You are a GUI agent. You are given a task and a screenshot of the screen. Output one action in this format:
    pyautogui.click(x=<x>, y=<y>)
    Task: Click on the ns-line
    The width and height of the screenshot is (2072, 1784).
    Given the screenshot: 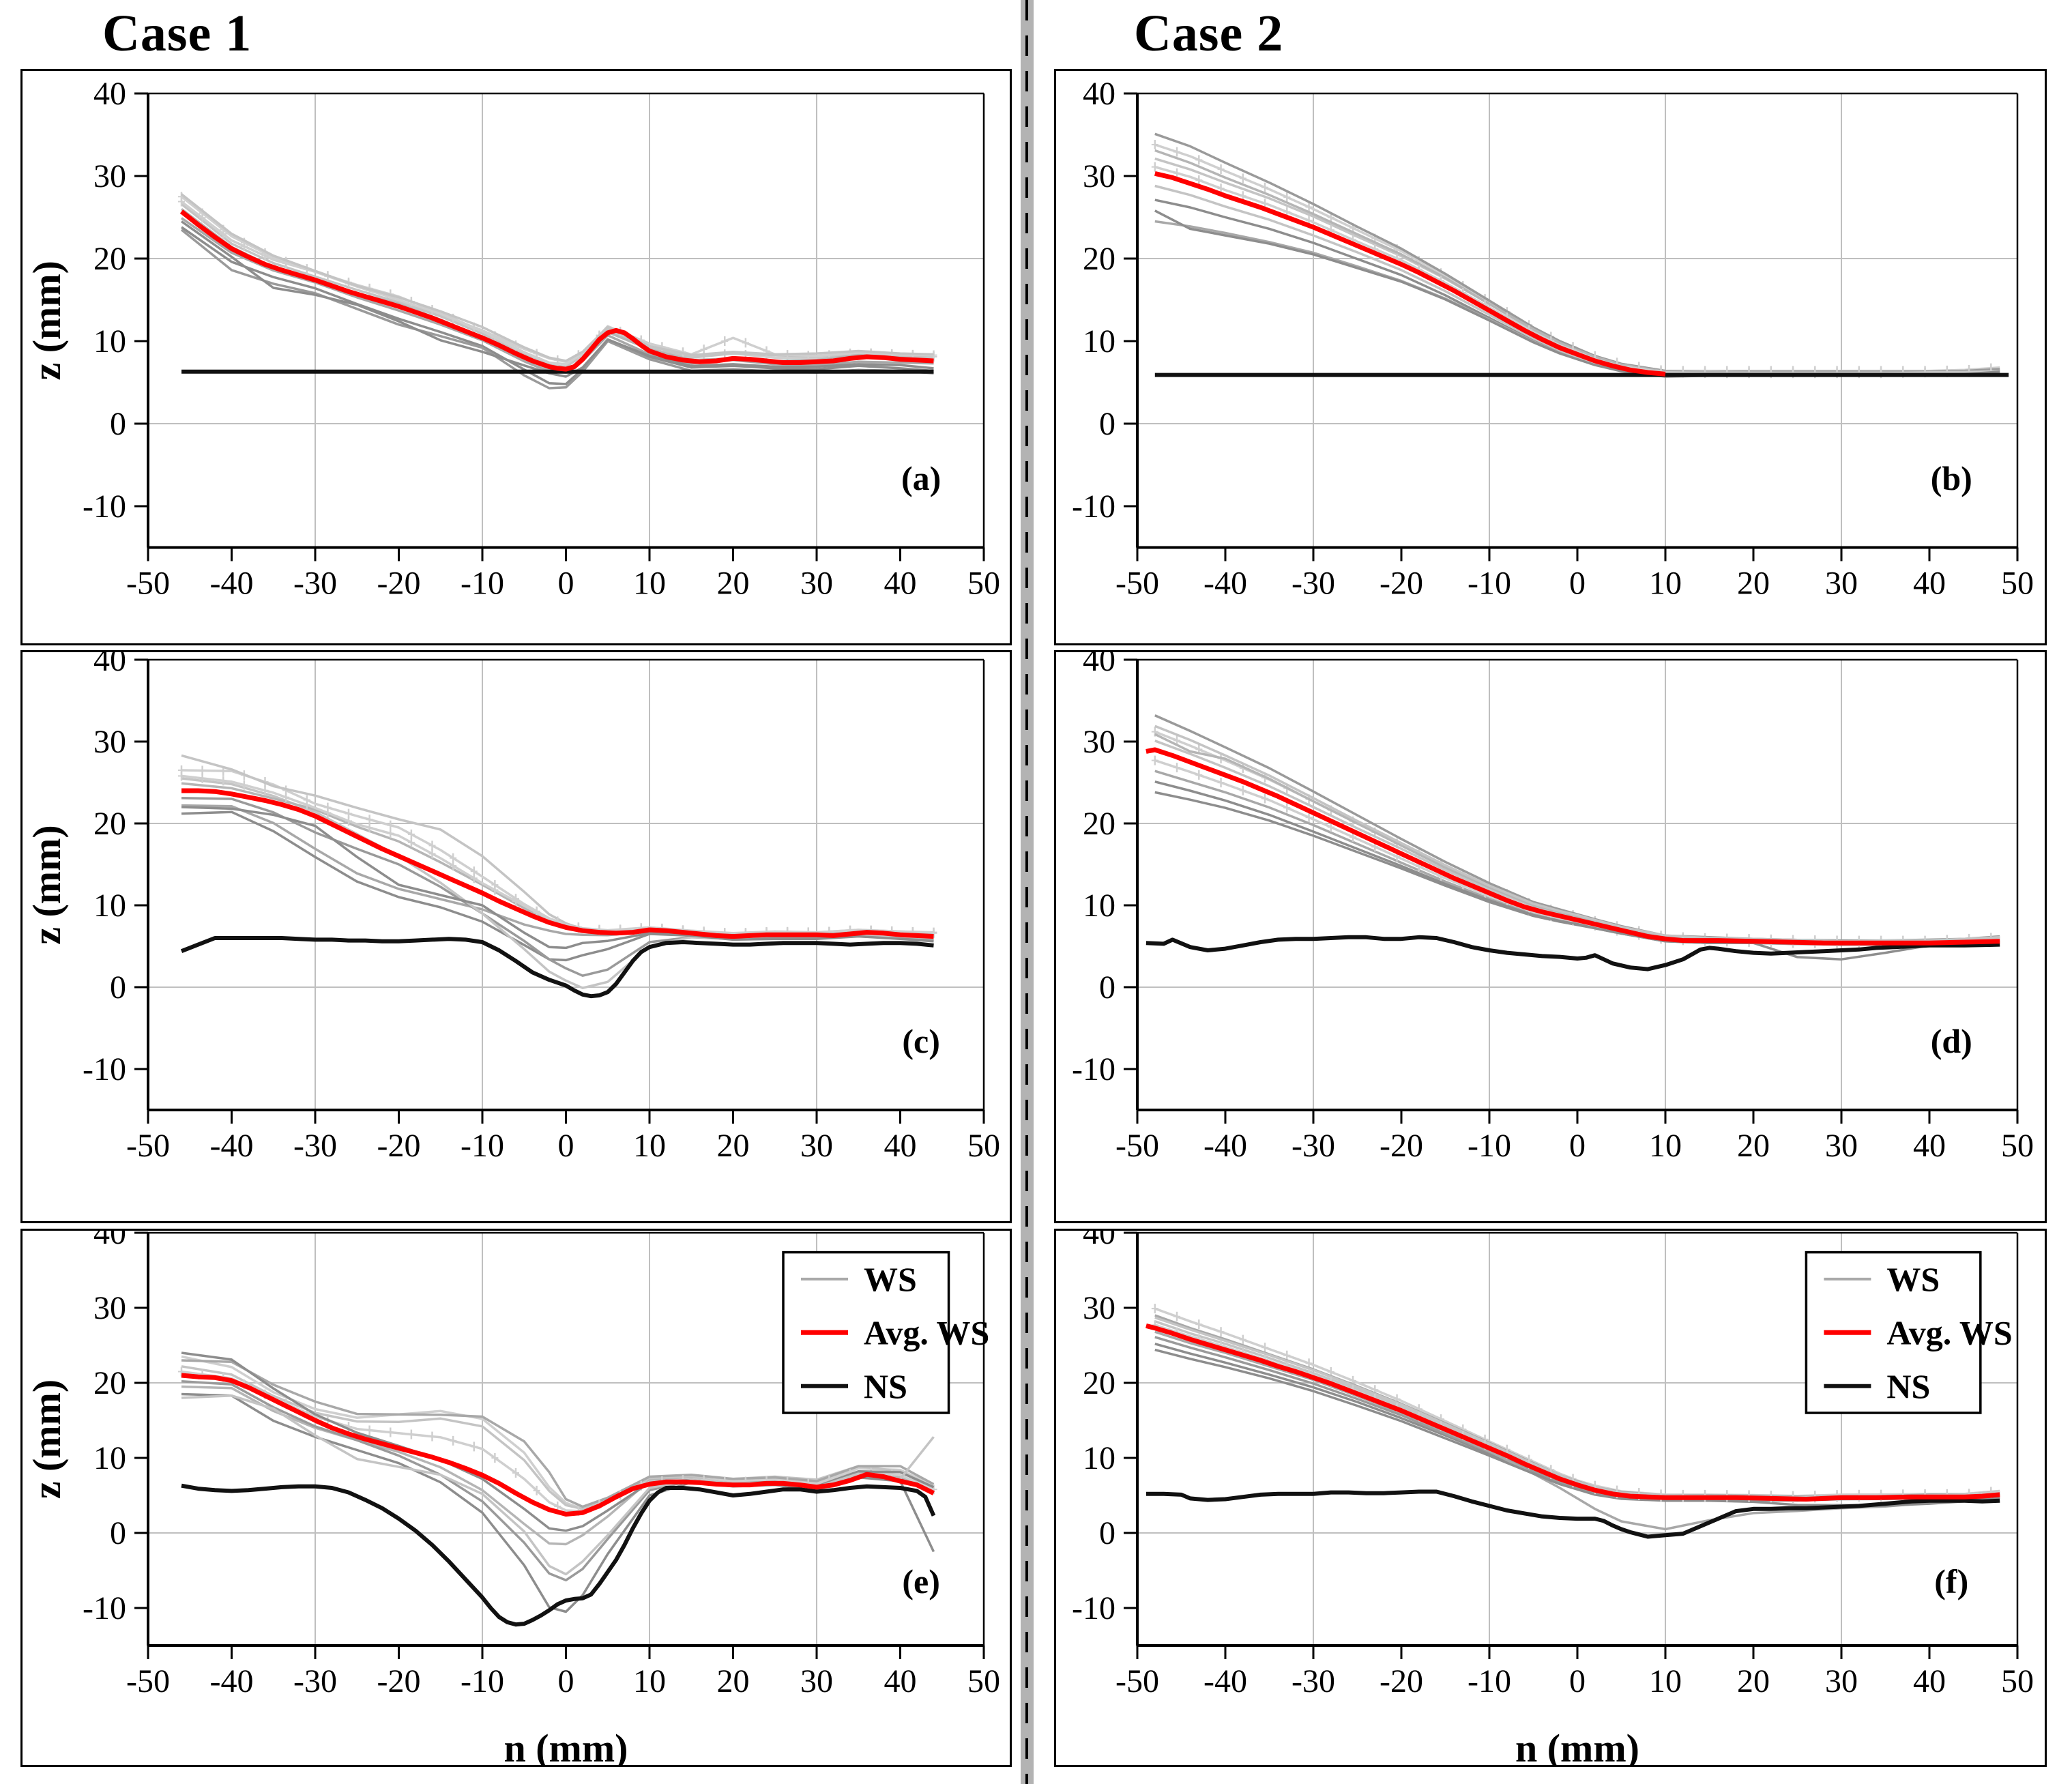 What is the action you would take?
    pyautogui.click(x=557, y=968)
    